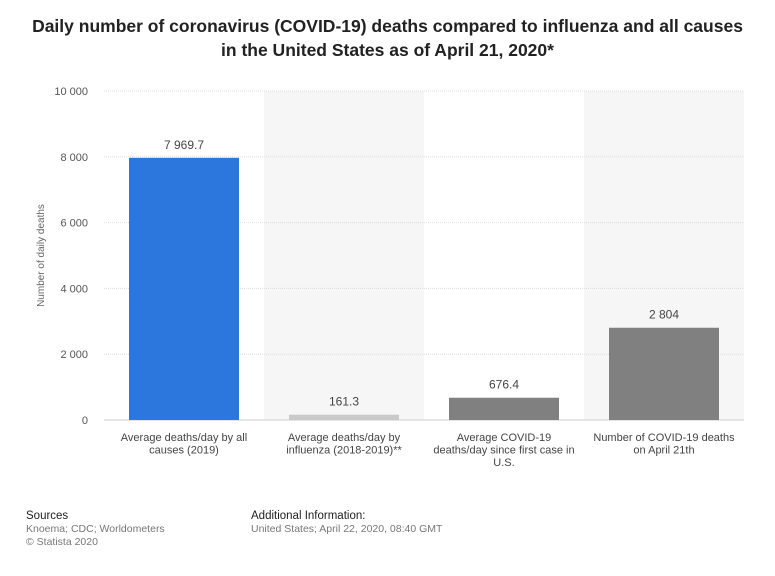 Image resolution: width=775 pixels, height=576 pixels. Describe the element at coordinates (74, 289) in the screenshot. I see `y-tick-label: 4 000` at that location.